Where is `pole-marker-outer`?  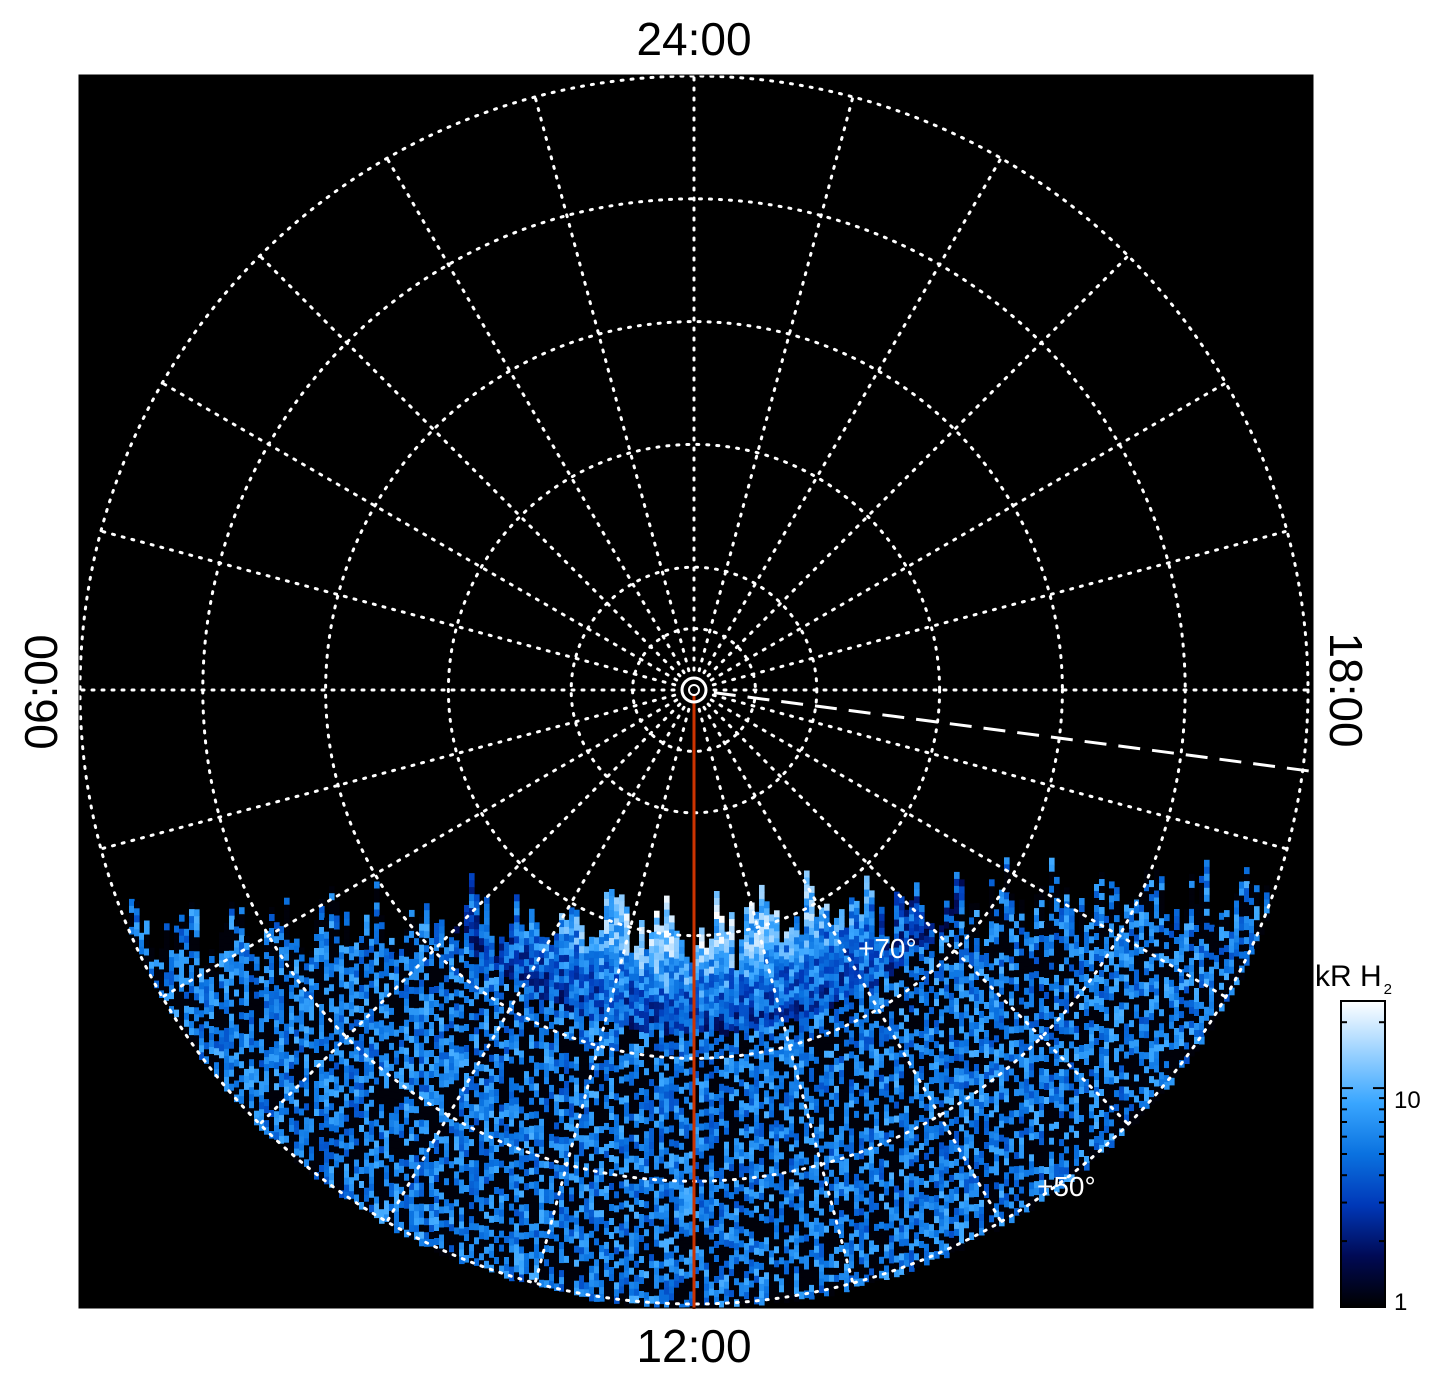
pole-marker-outer is located at coordinates (694, 690).